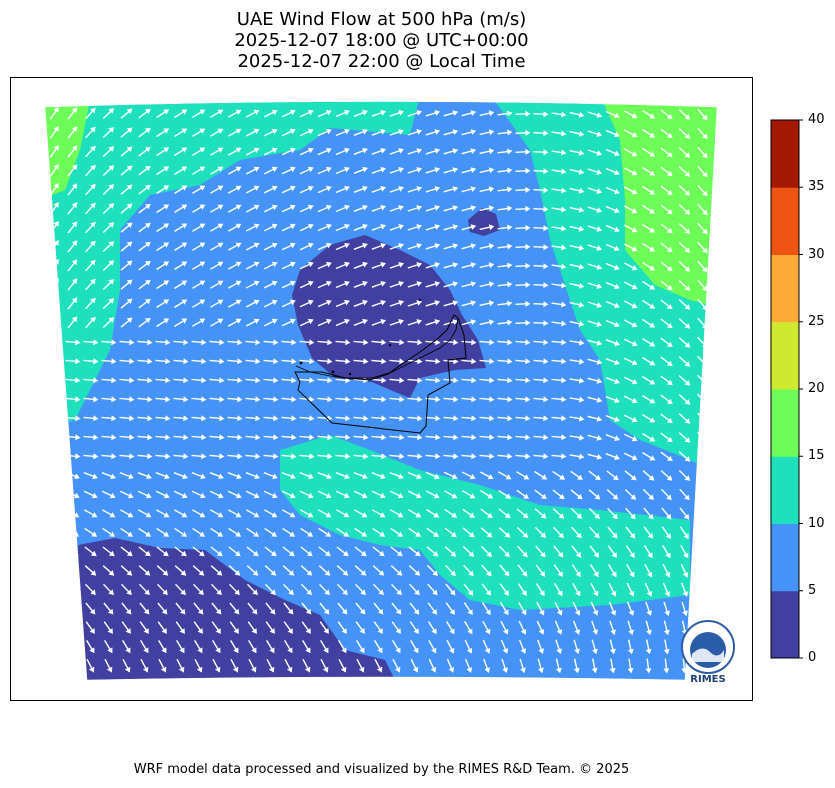 This screenshot has height=788, width=835. I want to click on rimes-logo: RIMES, so click(709, 654).